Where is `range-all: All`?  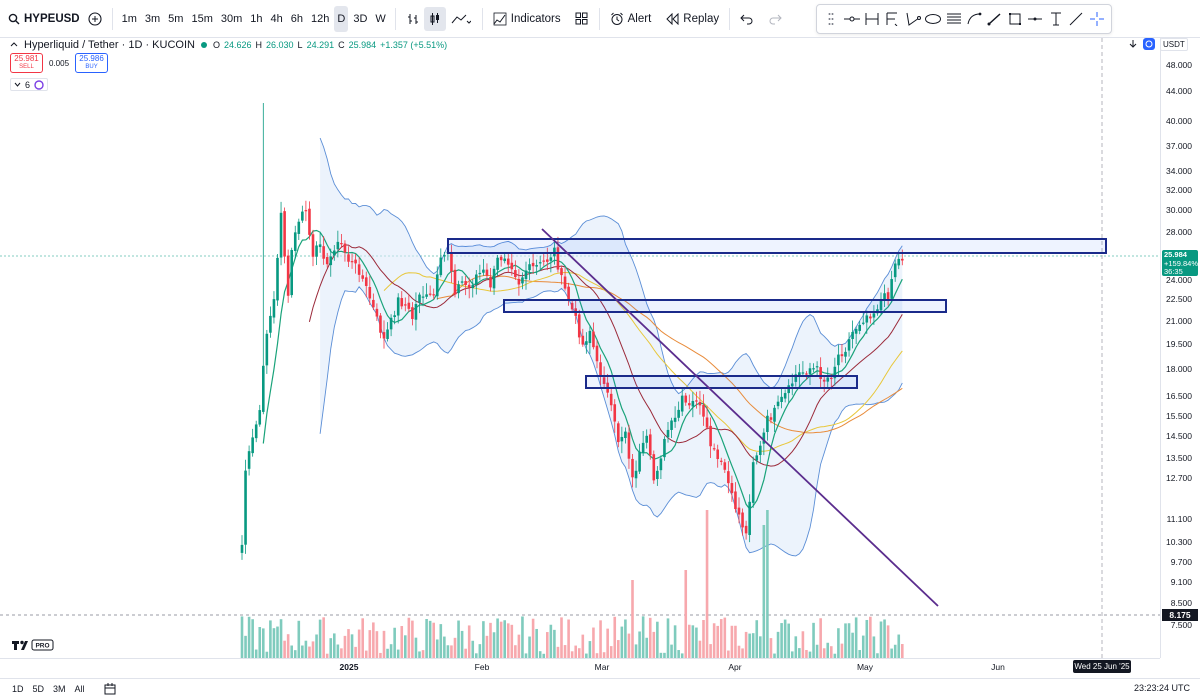
range-all: All is located at coordinates (79, 689).